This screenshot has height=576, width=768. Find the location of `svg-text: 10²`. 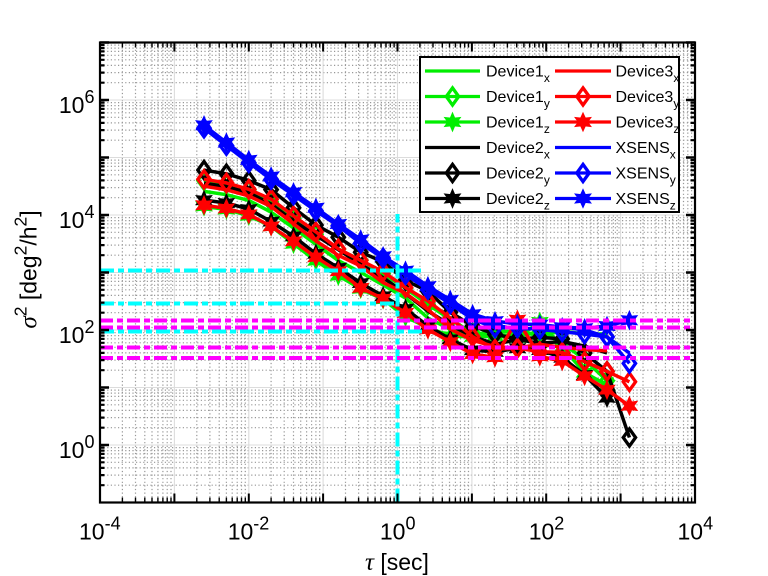

svg-text: 10² is located at coordinates (547, 529).